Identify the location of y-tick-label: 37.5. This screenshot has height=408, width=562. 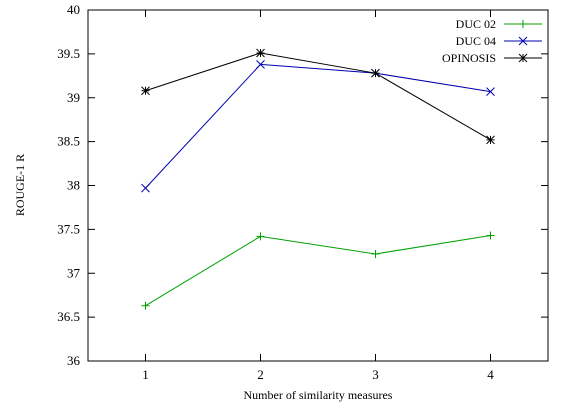
(68, 228).